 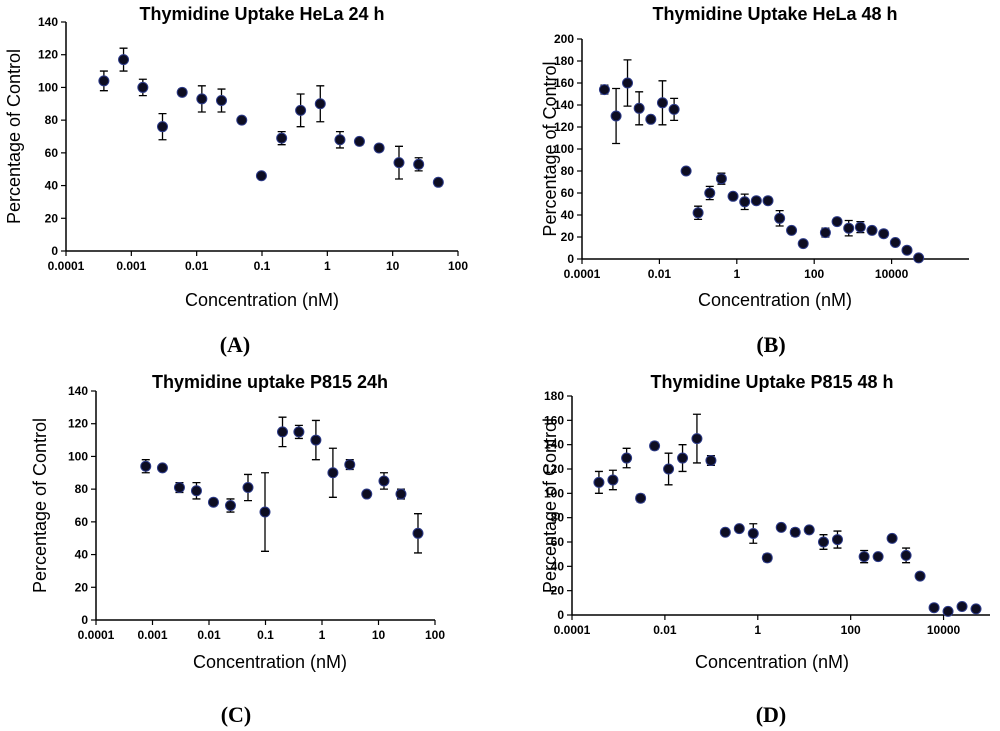 I want to click on panel-b-y-tick-label: 120, so click(x=564, y=127).